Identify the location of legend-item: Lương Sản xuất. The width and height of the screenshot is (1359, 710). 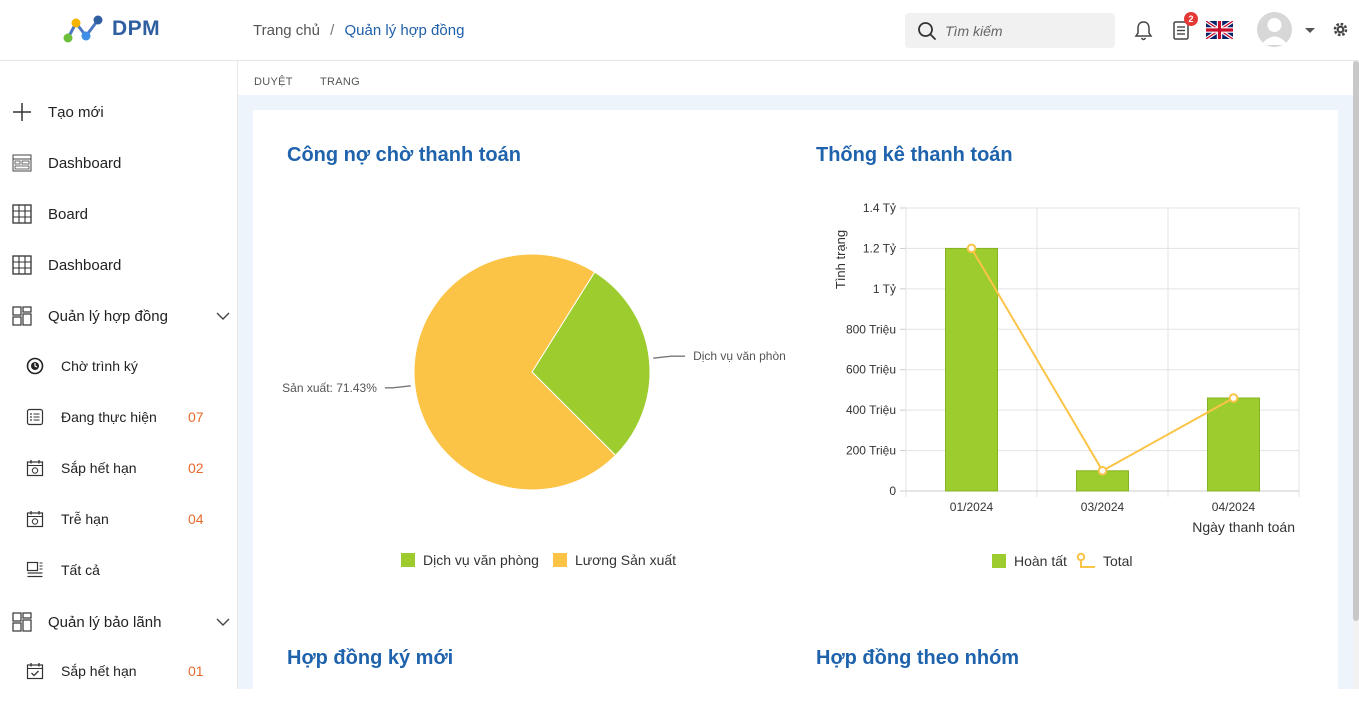
(614, 560).